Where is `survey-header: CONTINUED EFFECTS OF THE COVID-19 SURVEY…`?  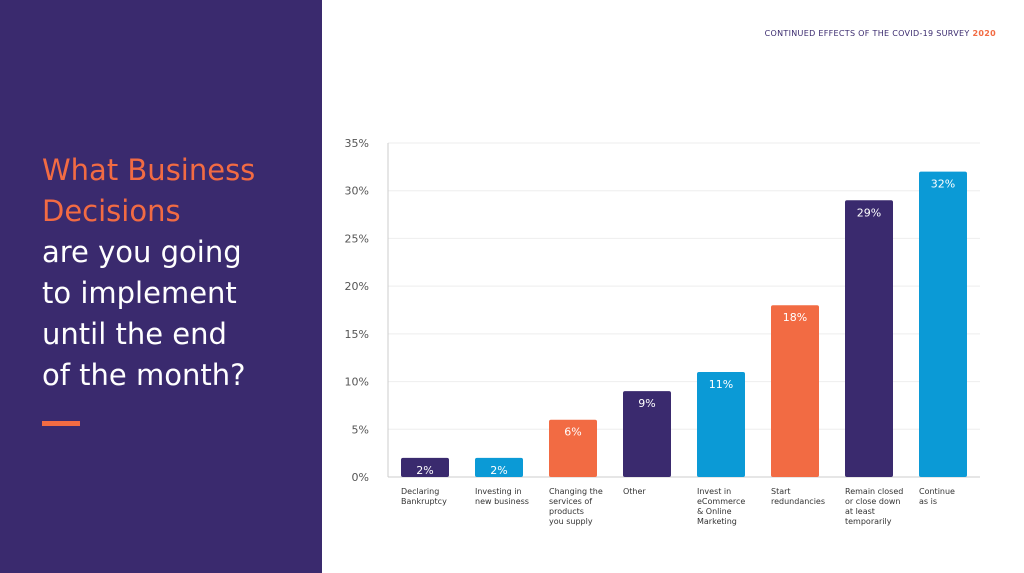
survey-header: CONTINUED EFFECTS OF THE COVID-19 SURVEY… is located at coordinates (880, 33).